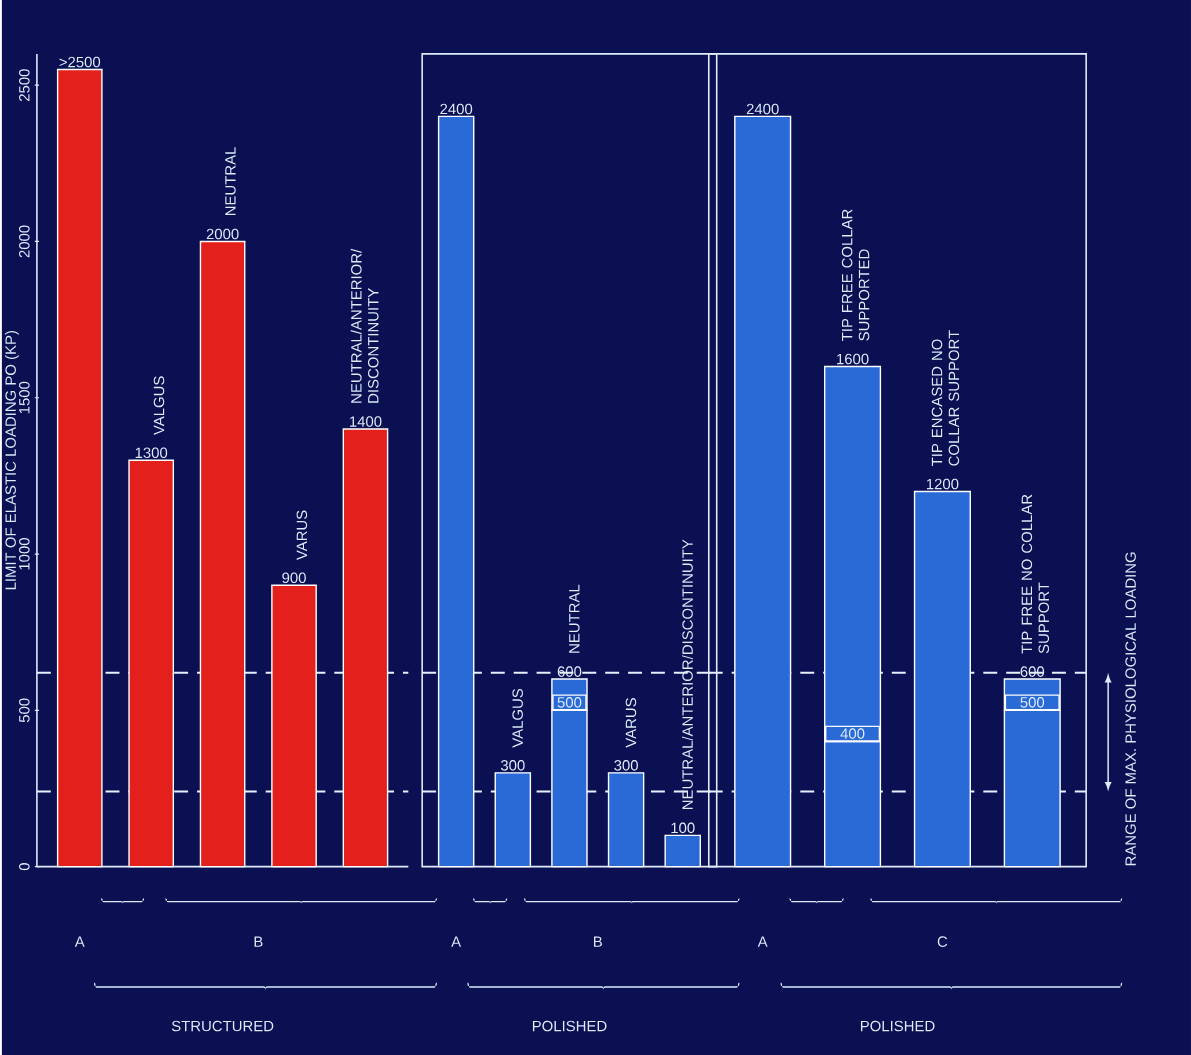 The image size is (1191, 1055). I want to click on y-axis-title: LIMIT OF ELASTIC LOADING PO (KP), so click(11, 460).